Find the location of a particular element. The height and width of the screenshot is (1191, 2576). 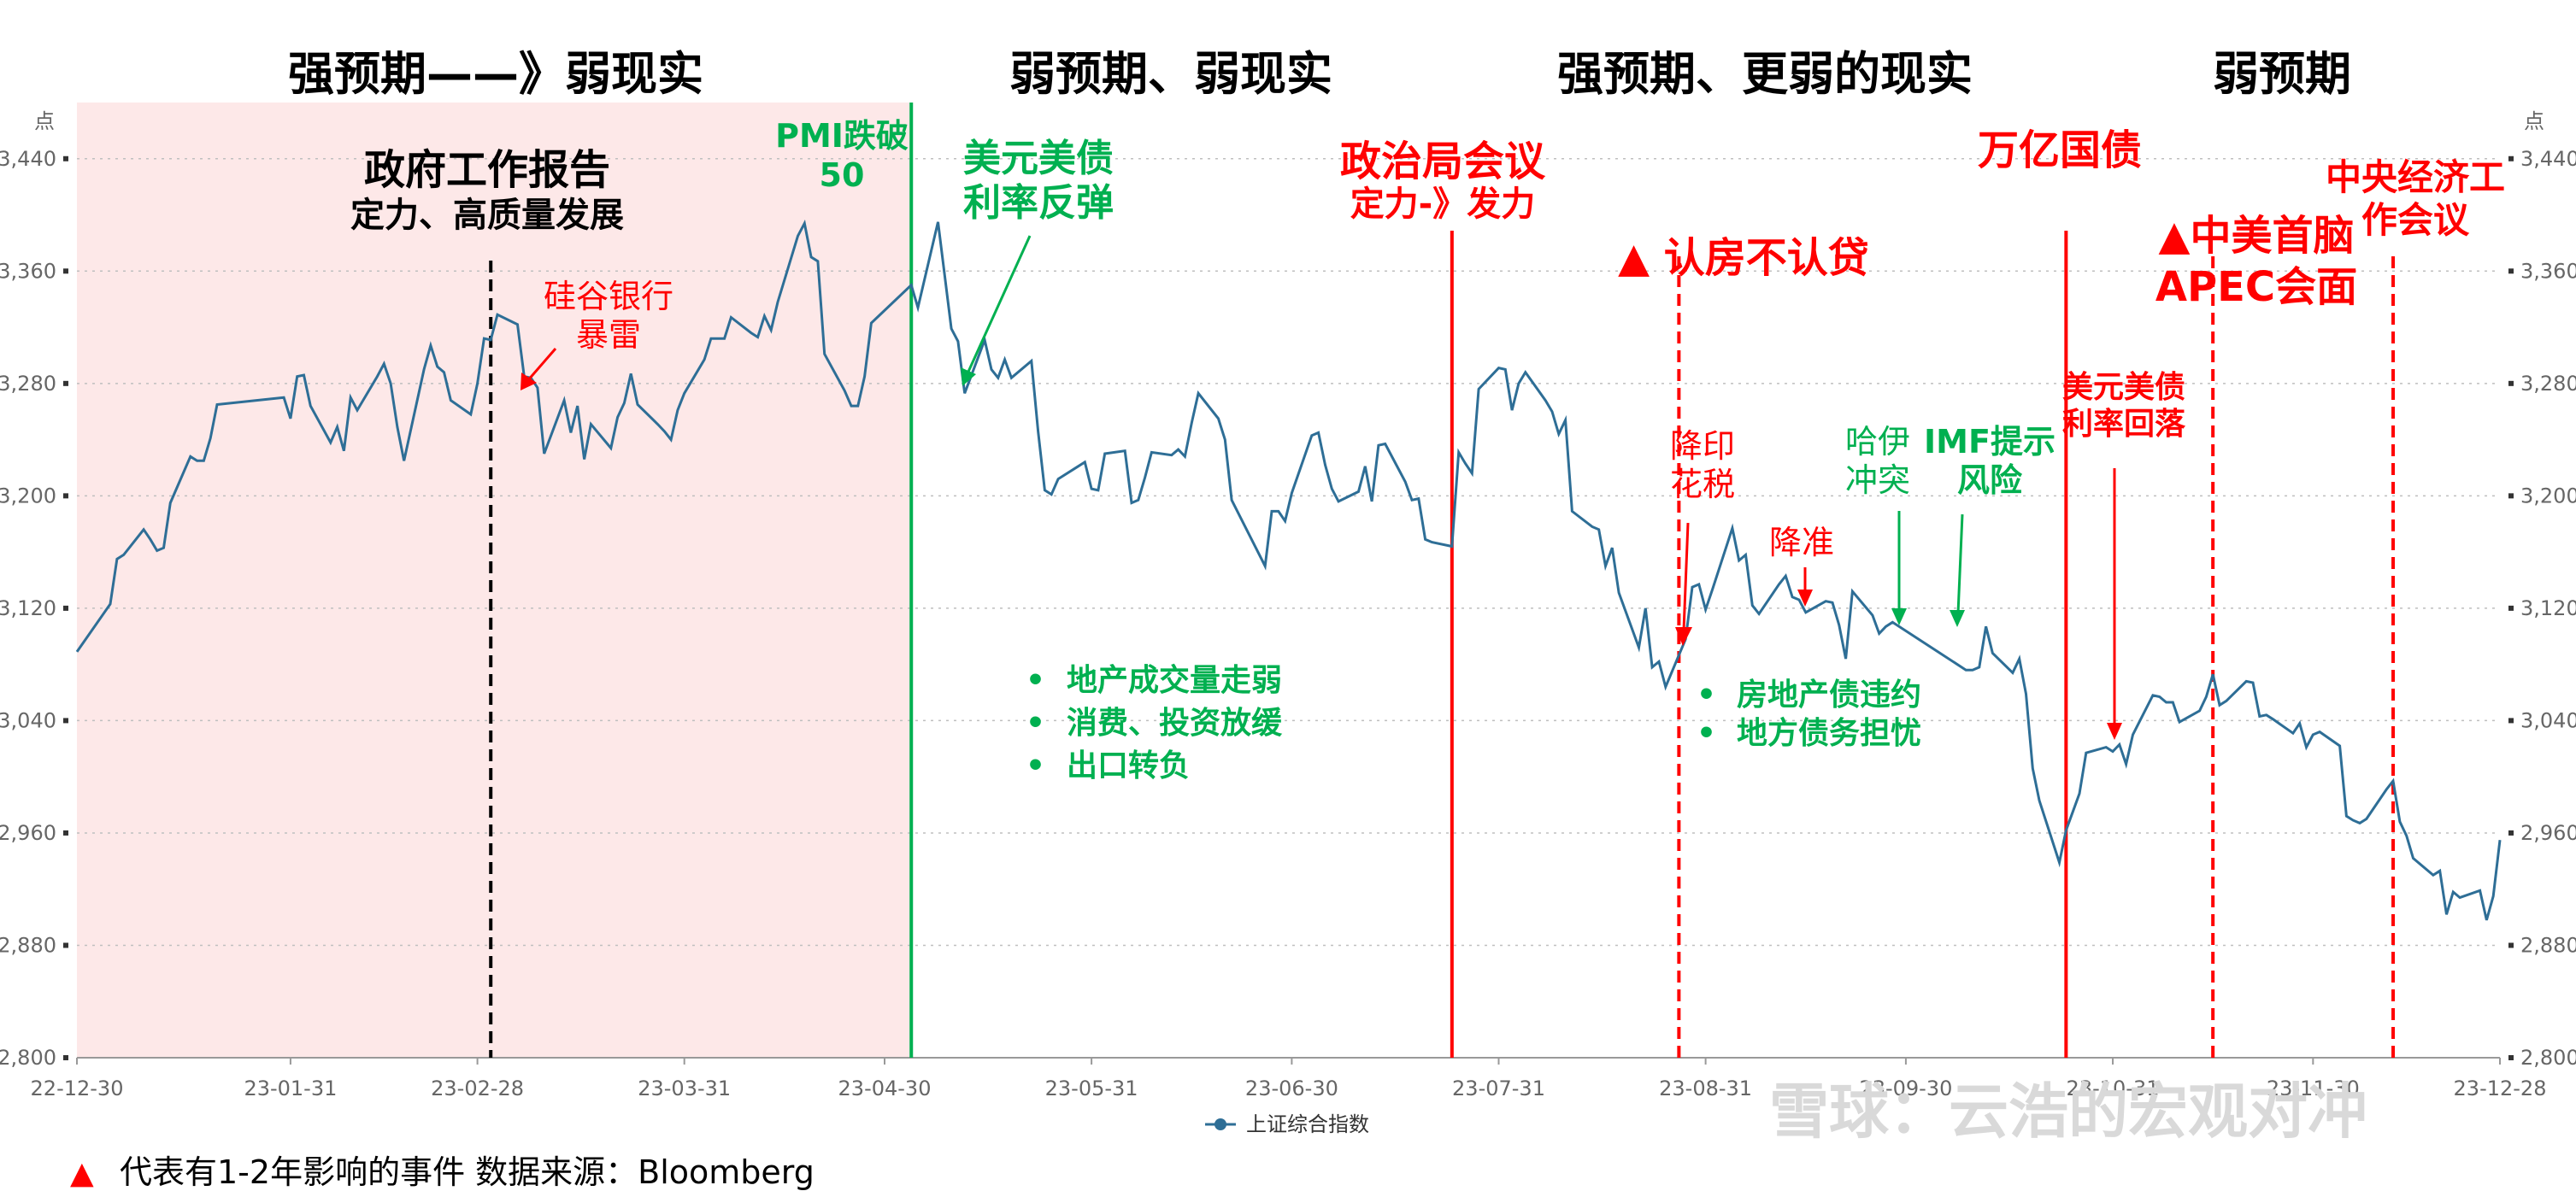

imf-label-2: 风险 is located at coordinates (1990, 480).